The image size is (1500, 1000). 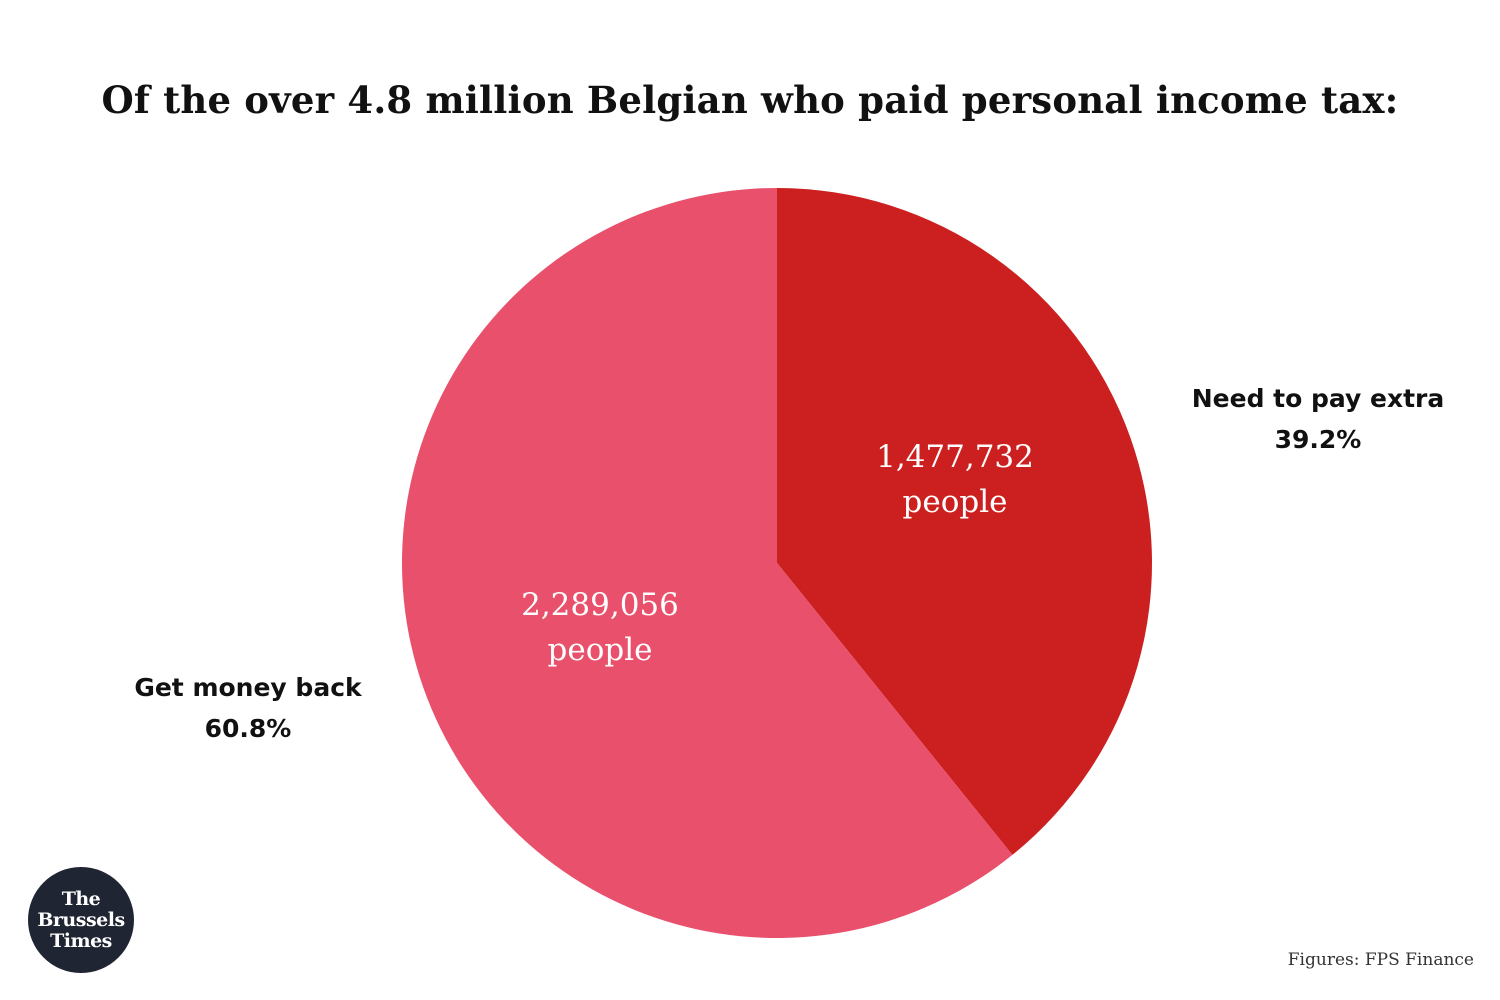 I want to click on logo-line: Times, so click(x=81, y=940).